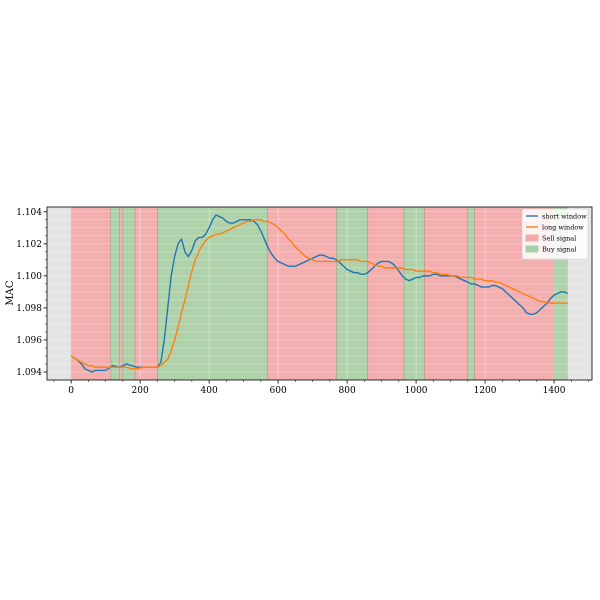 The height and width of the screenshot is (600, 600). Describe the element at coordinates (209, 391) in the screenshot. I see `x-tick-label: 400` at that location.